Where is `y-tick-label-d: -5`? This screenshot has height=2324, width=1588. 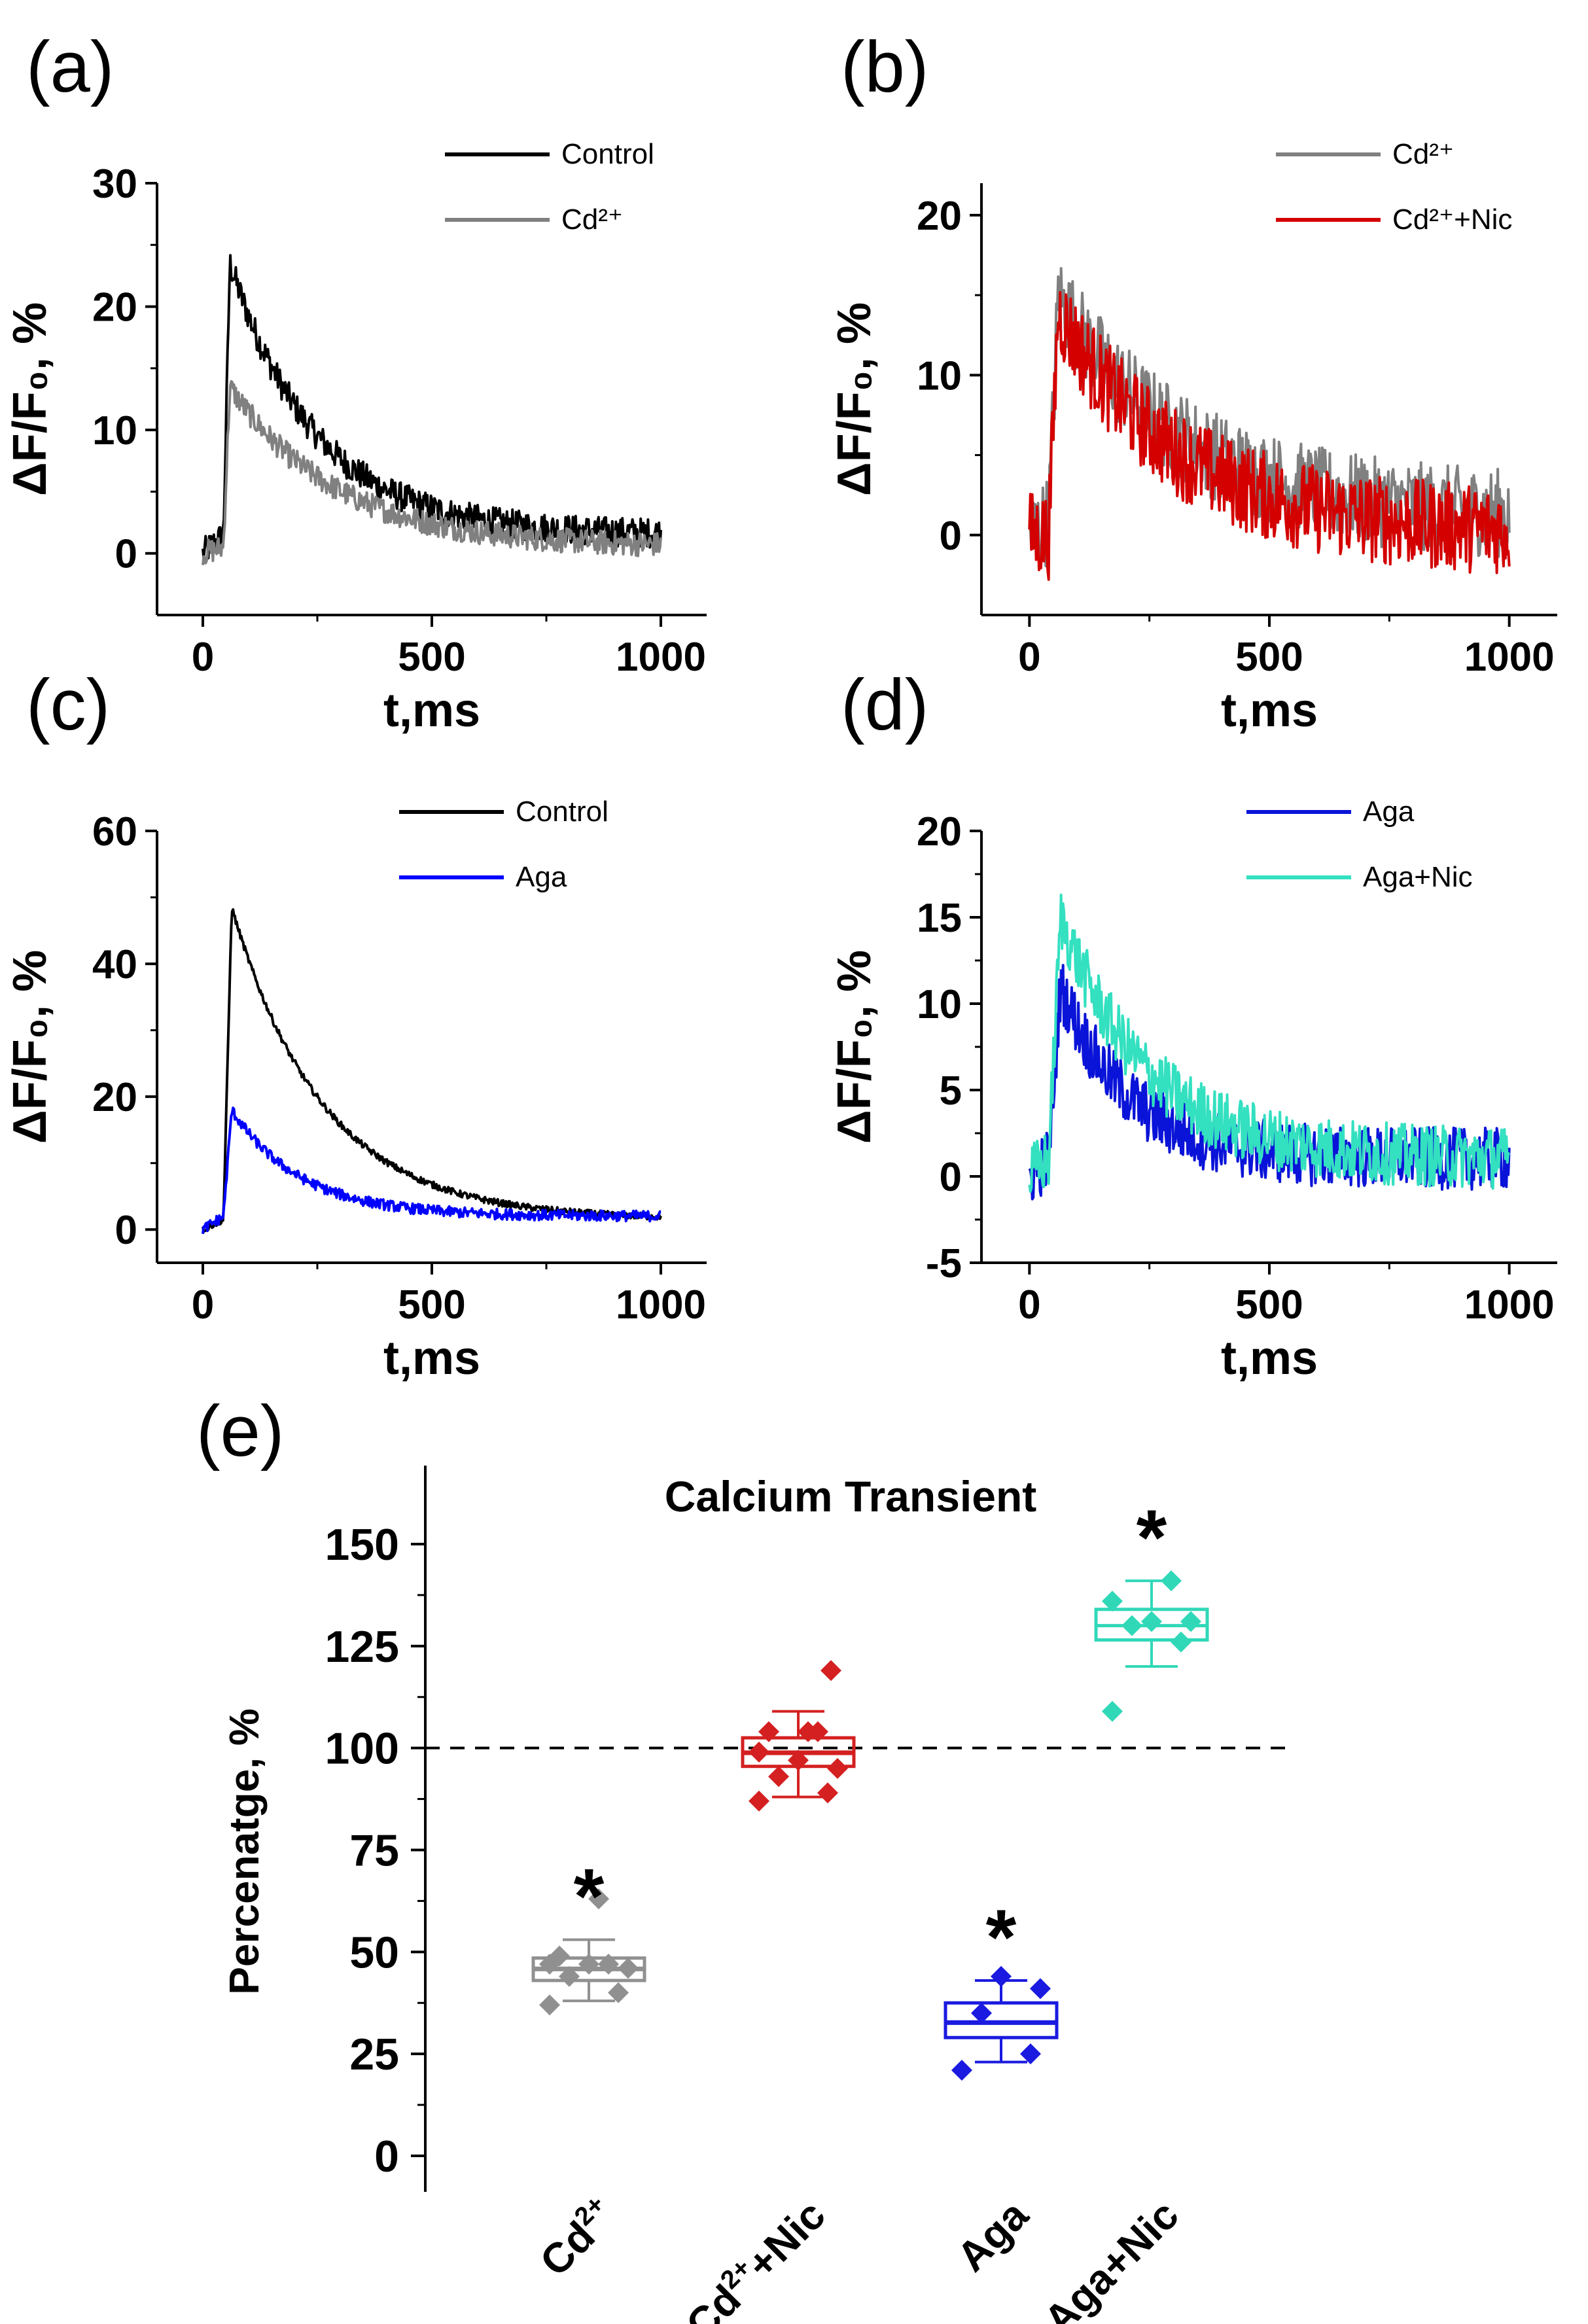
y-tick-label-d: -5 is located at coordinates (944, 1263).